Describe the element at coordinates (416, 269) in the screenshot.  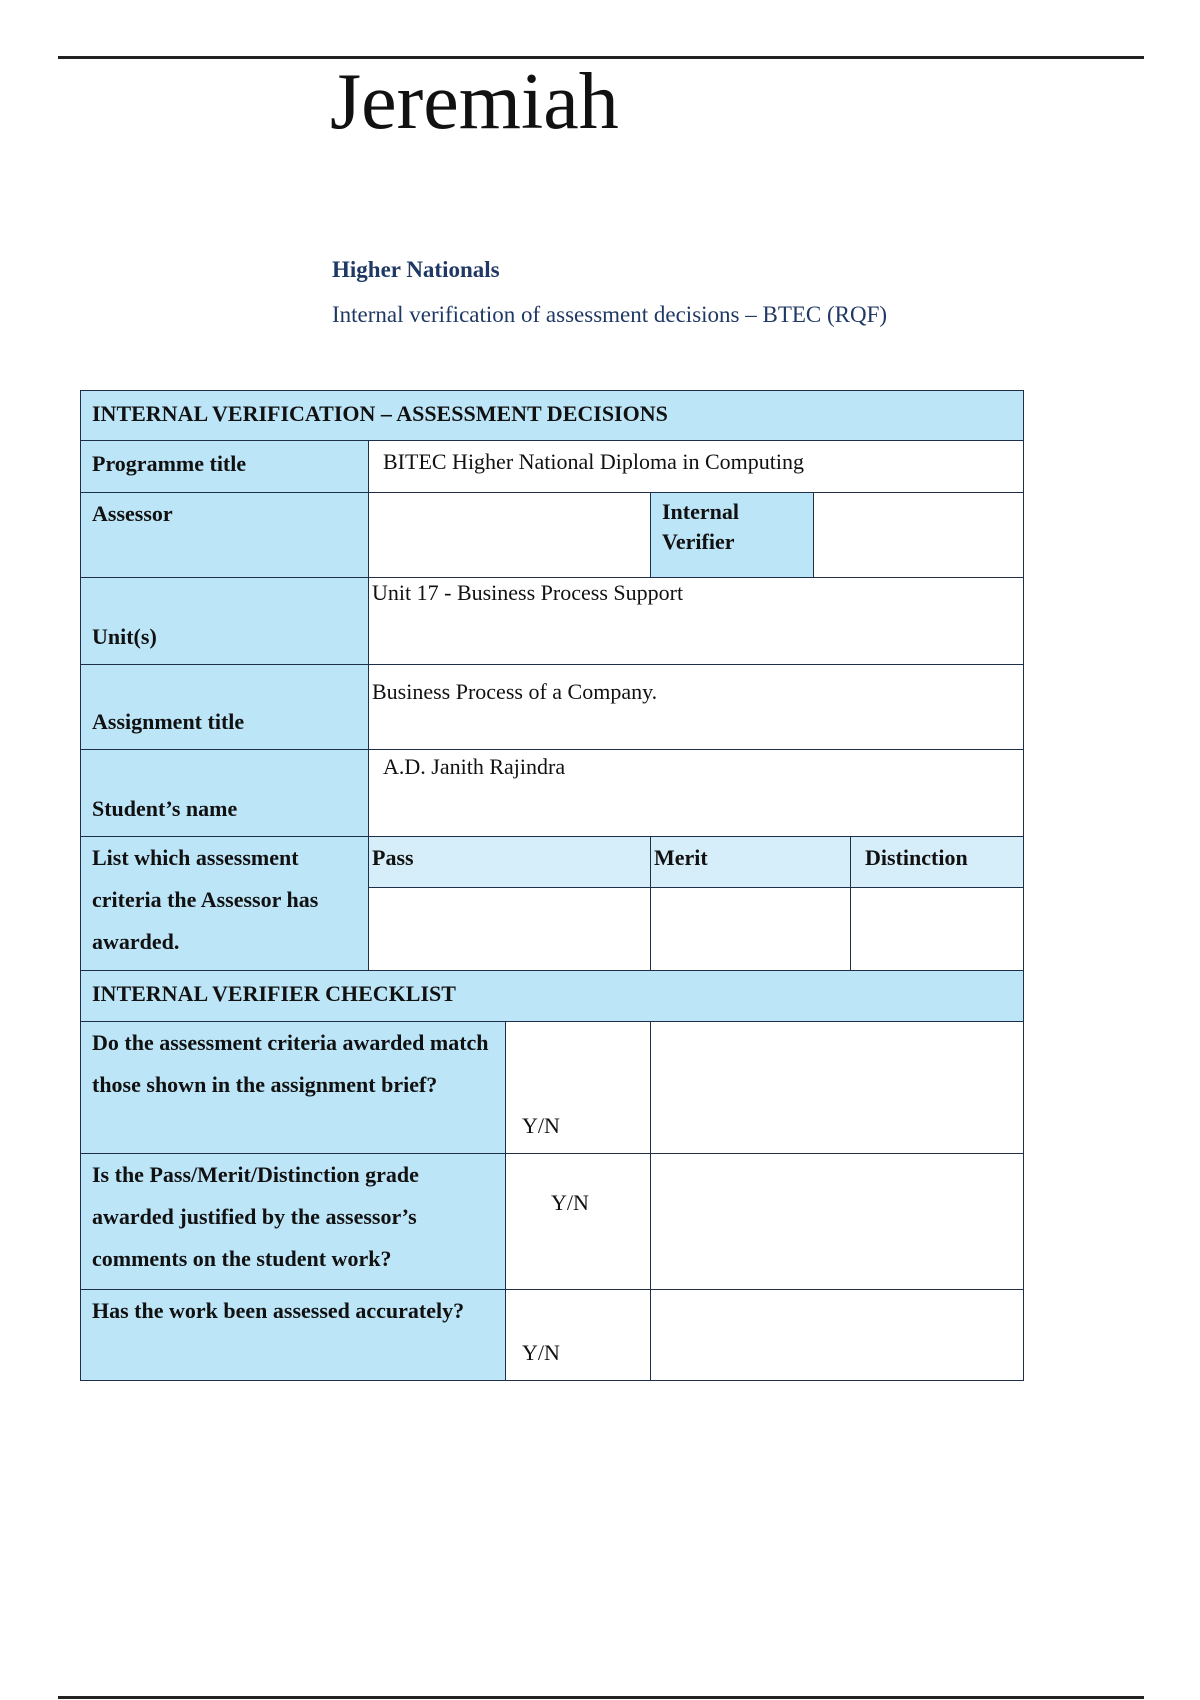
I see `org-heading: Higher Nationals` at that location.